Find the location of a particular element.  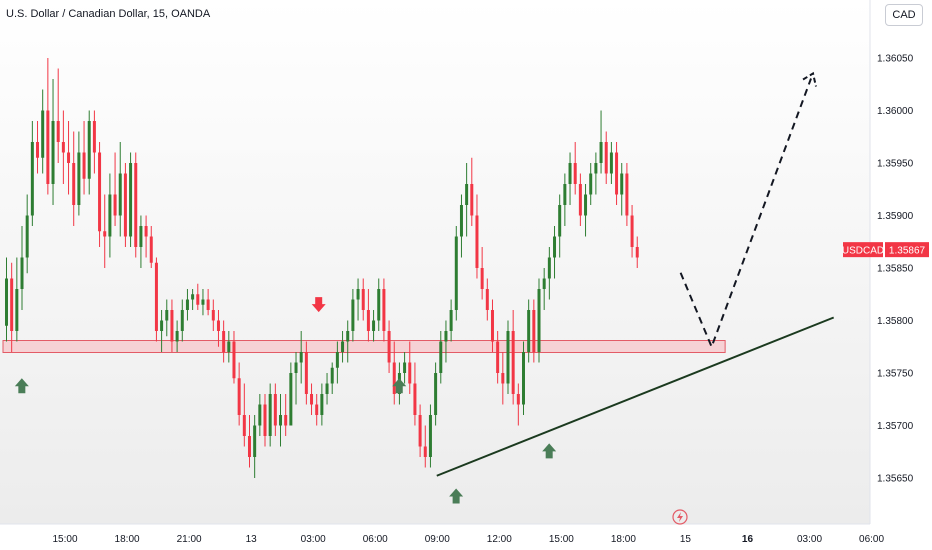

projection-path is located at coordinates (745, 214).